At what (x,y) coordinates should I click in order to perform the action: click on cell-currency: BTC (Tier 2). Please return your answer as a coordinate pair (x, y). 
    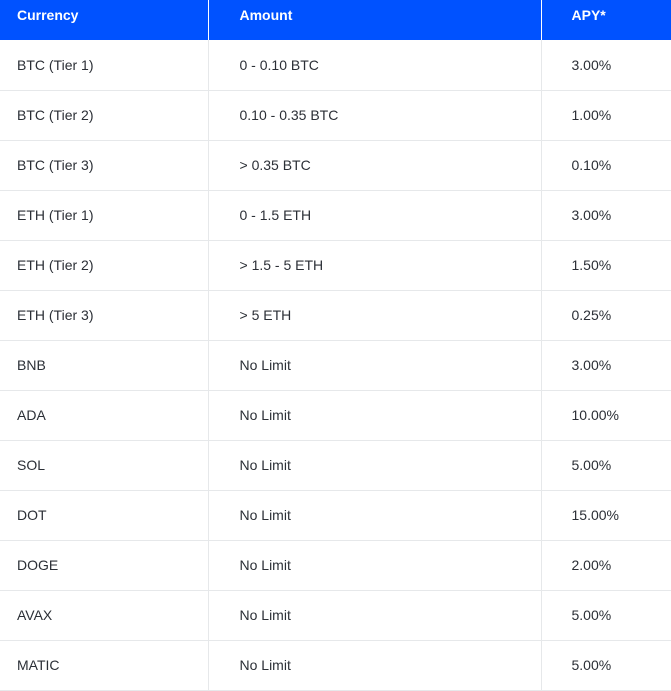
    Looking at the image, I should click on (55, 115).